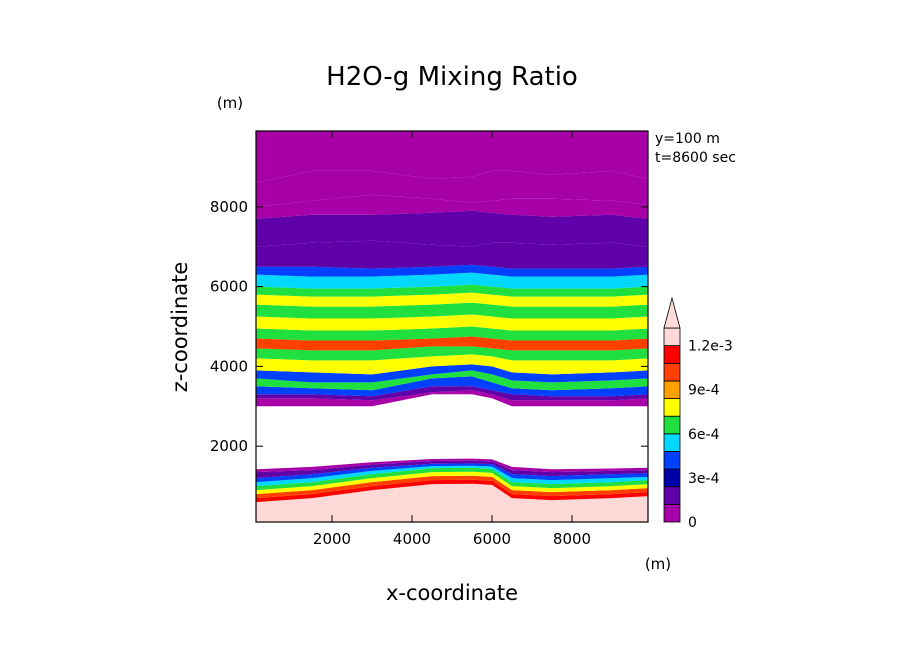 This screenshot has width=904, height=654. Describe the element at coordinates (698, 413) in the screenshot. I see `colorbar-legend: 0 3e-4 6e-4 9e-4 1.2e-3` at that location.